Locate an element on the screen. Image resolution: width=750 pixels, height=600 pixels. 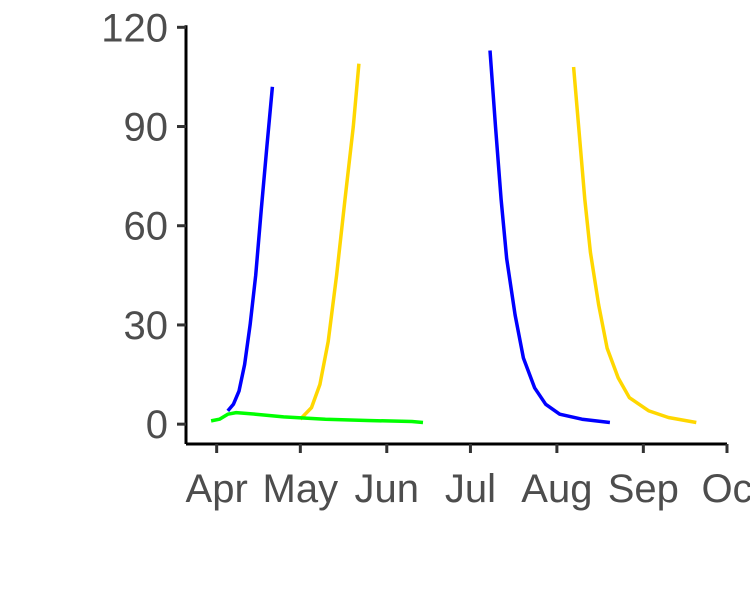
x-tick-label: Jun is located at coordinates (387, 489).